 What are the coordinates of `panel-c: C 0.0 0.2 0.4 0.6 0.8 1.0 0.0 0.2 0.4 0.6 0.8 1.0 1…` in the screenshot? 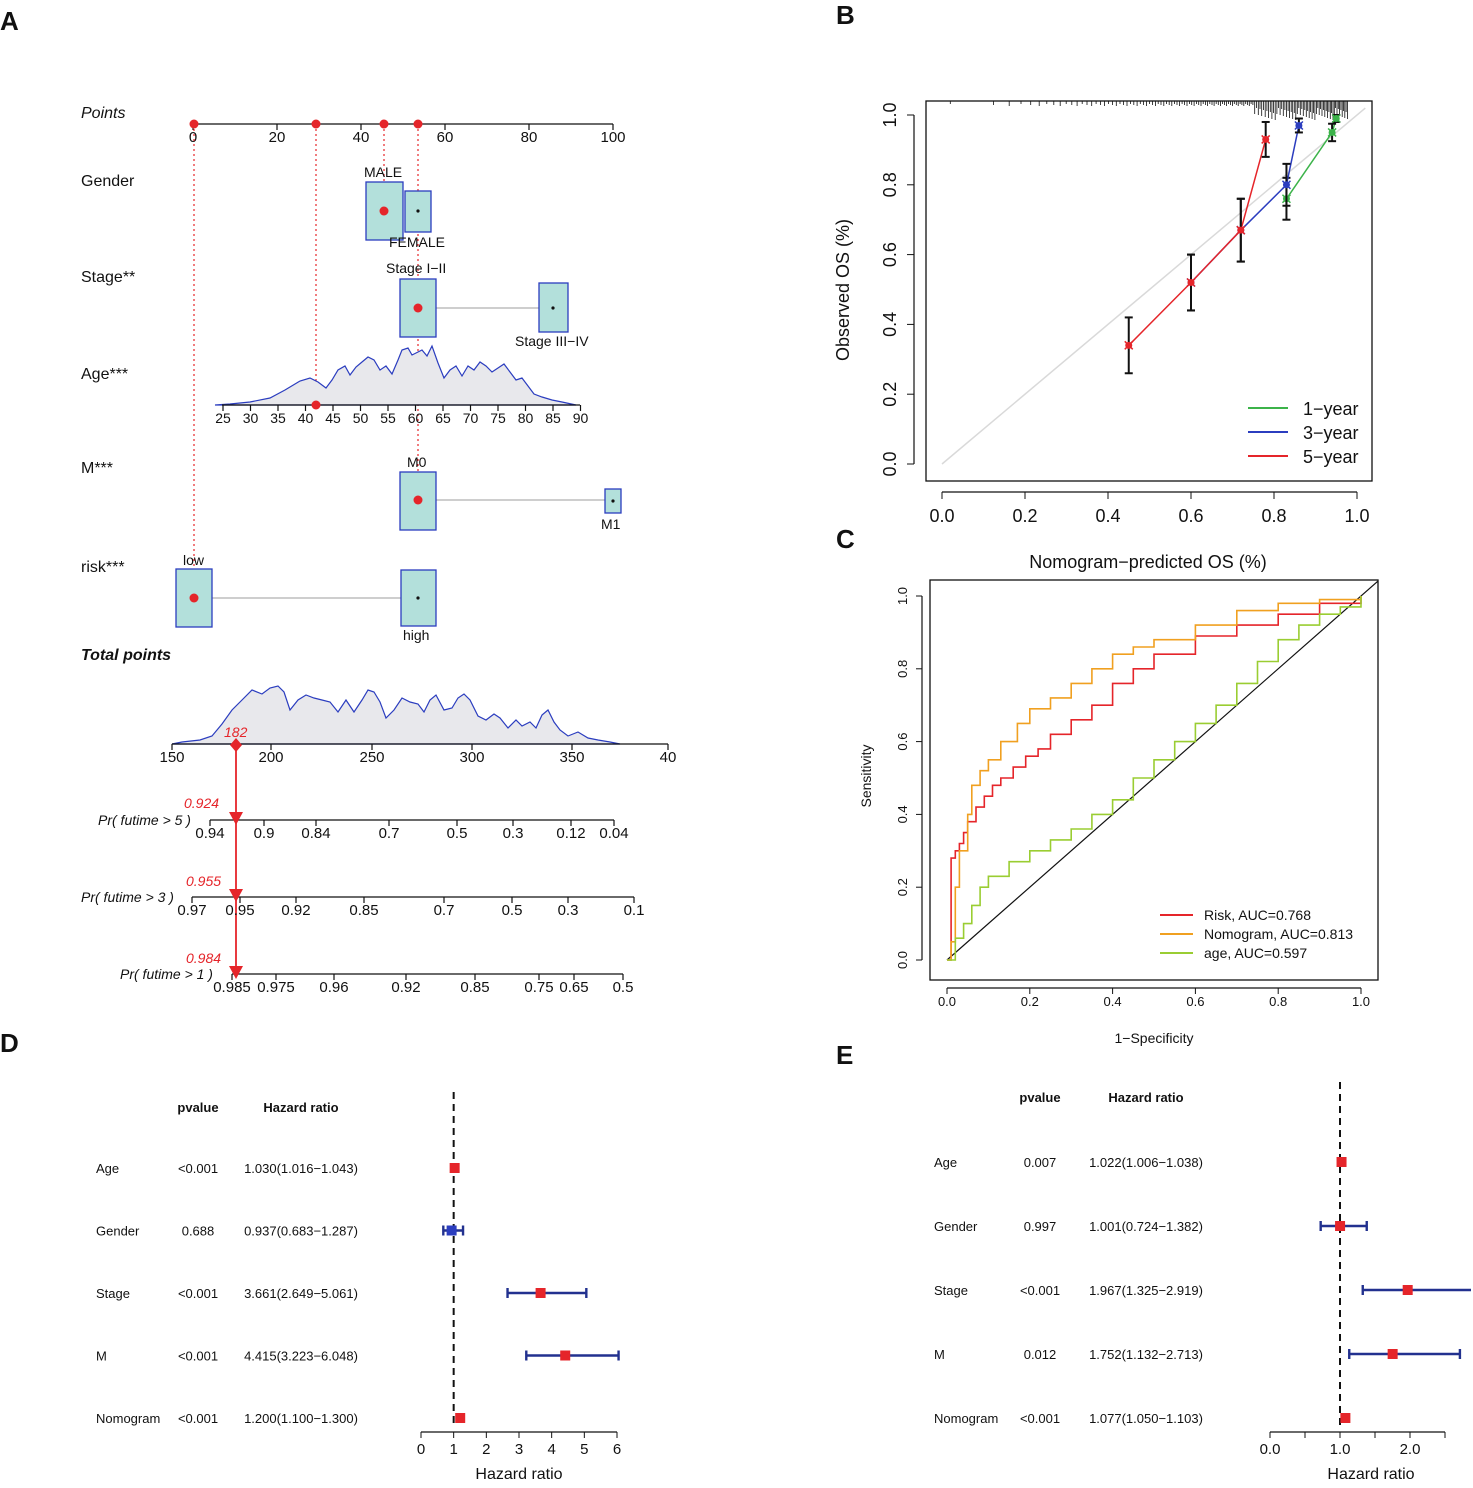 It's located at (1107, 785).